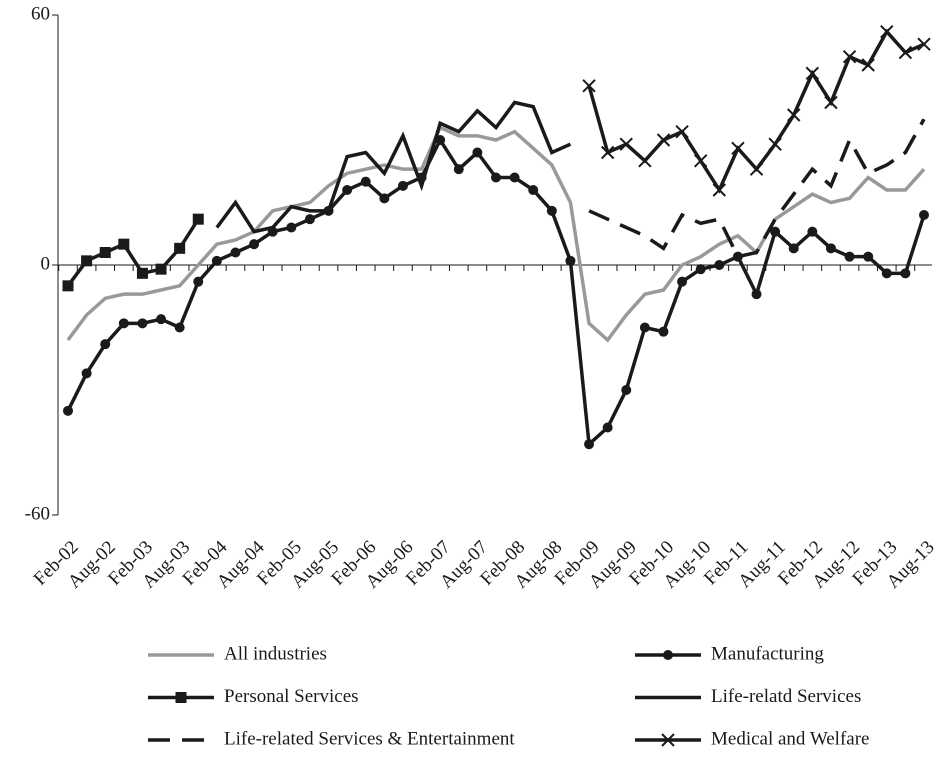 This screenshot has width=937, height=758. What do you see at coordinates (369, 738) in the screenshot?
I see `legend-label: Life-related Services & Entertainment` at bounding box center [369, 738].